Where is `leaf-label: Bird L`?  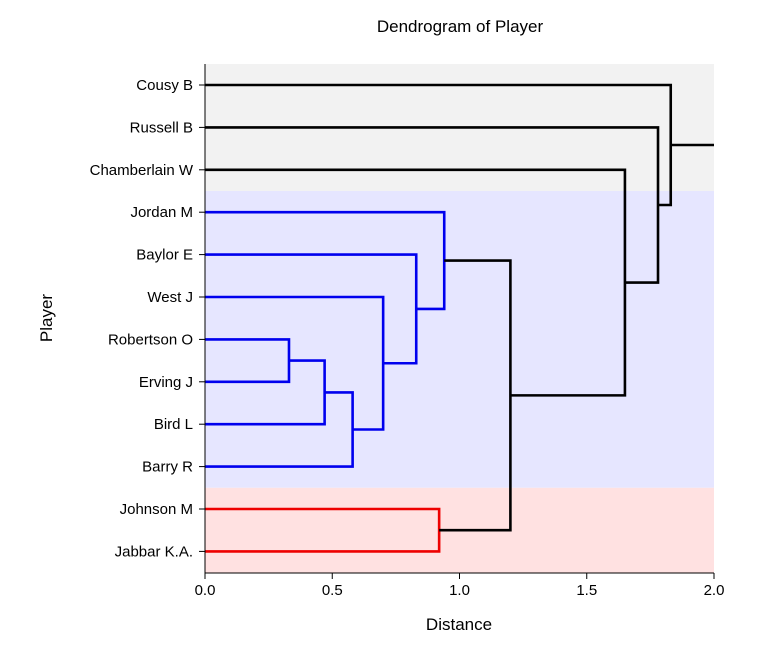
leaf-label: Bird L is located at coordinates (173, 424).